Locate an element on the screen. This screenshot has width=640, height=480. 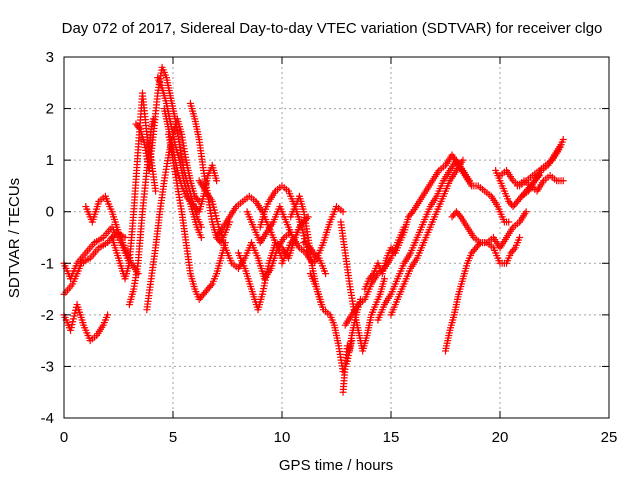
y-tick-label: 1 is located at coordinates (50, 160).